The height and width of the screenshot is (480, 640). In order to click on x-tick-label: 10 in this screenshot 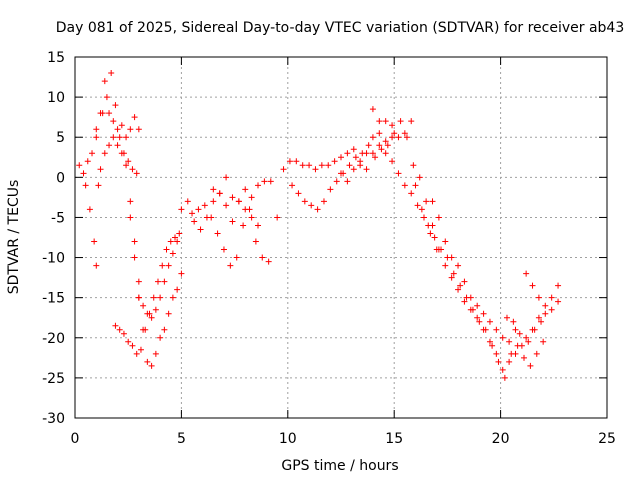, I will do `click(288, 439)`.